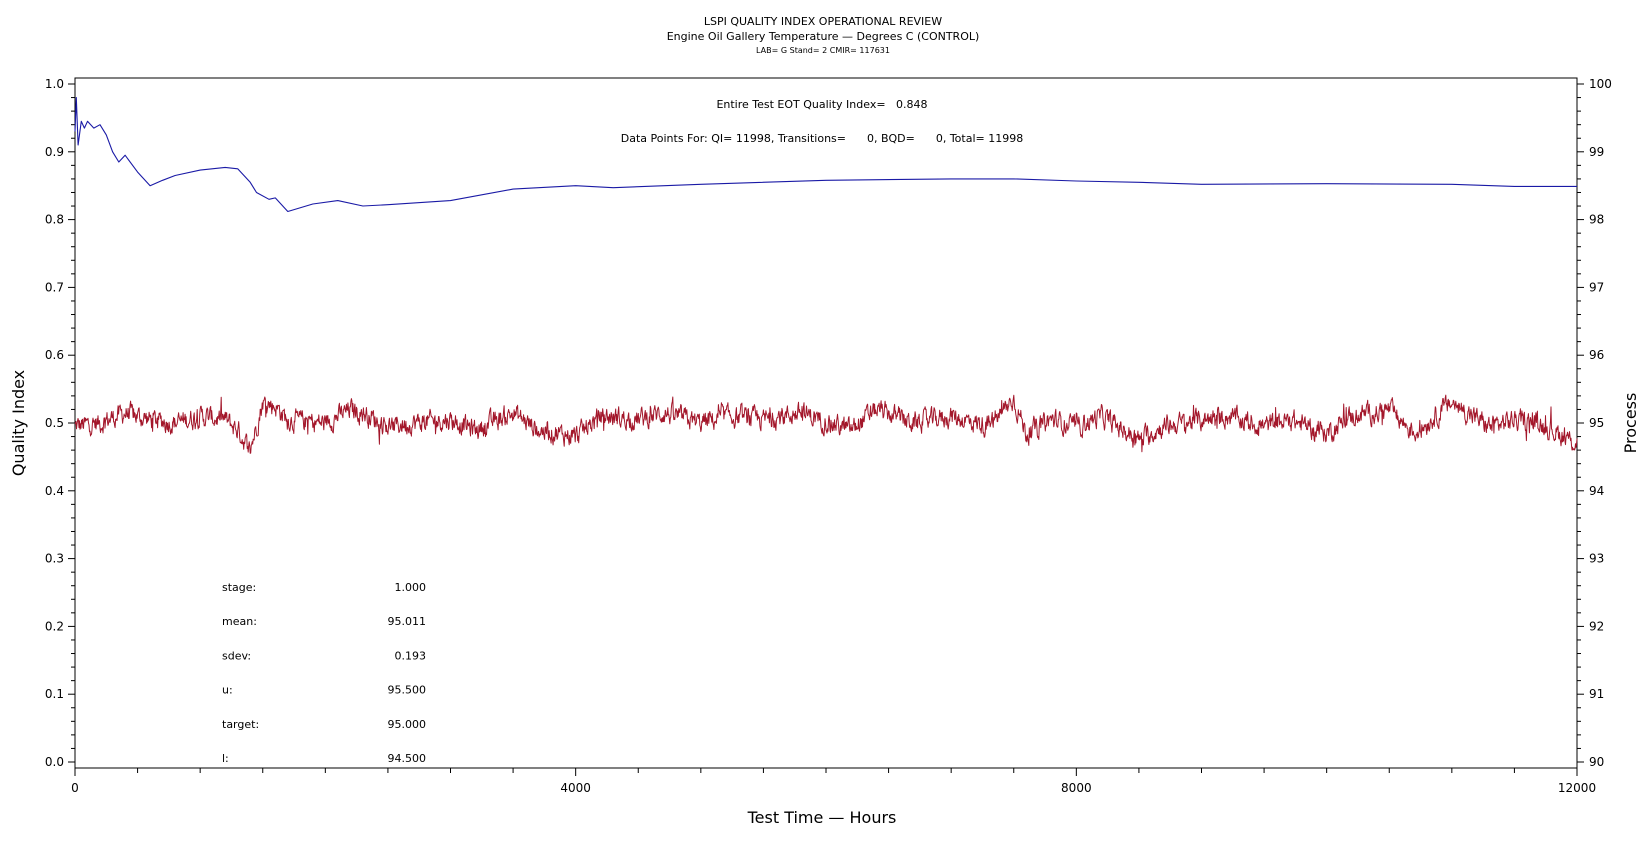 The image size is (1648, 849). I want to click on y2-tick-label: 98, so click(1596, 220).